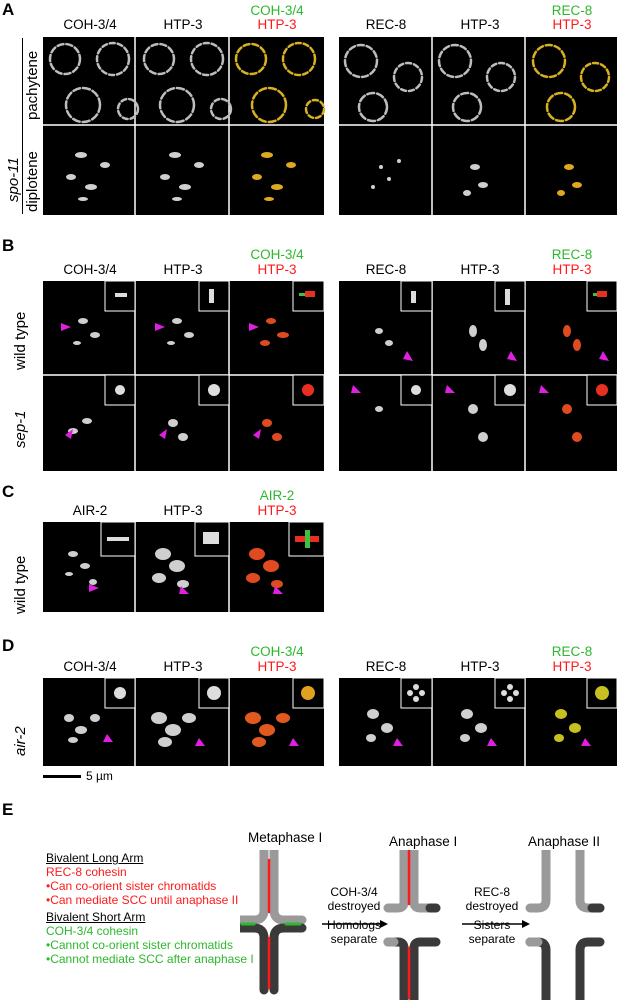 The width and height of the screenshot is (617, 1001). What do you see at coordinates (142, 900) in the screenshot?
I see `long-arm-point-2: •Can mediate SCC until anaphase II` at bounding box center [142, 900].